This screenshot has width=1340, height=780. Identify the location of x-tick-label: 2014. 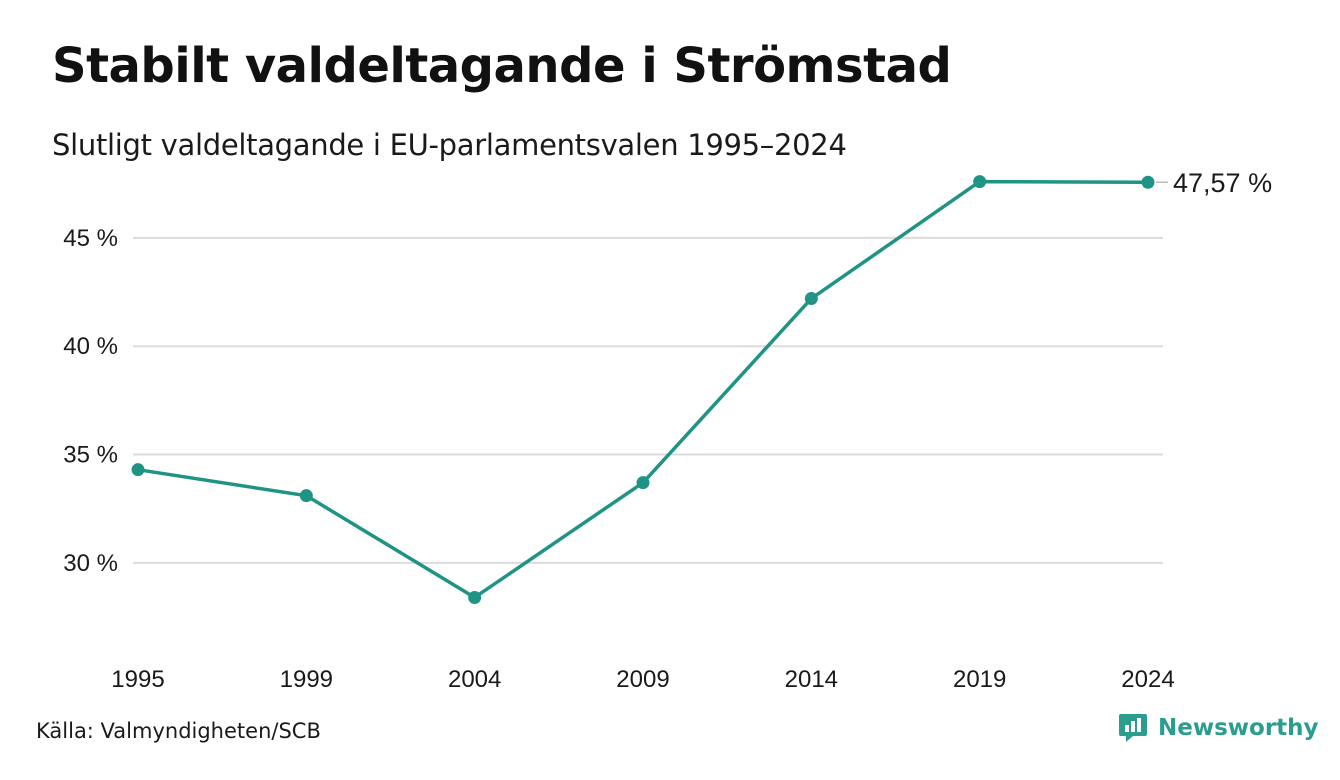
(811, 679).